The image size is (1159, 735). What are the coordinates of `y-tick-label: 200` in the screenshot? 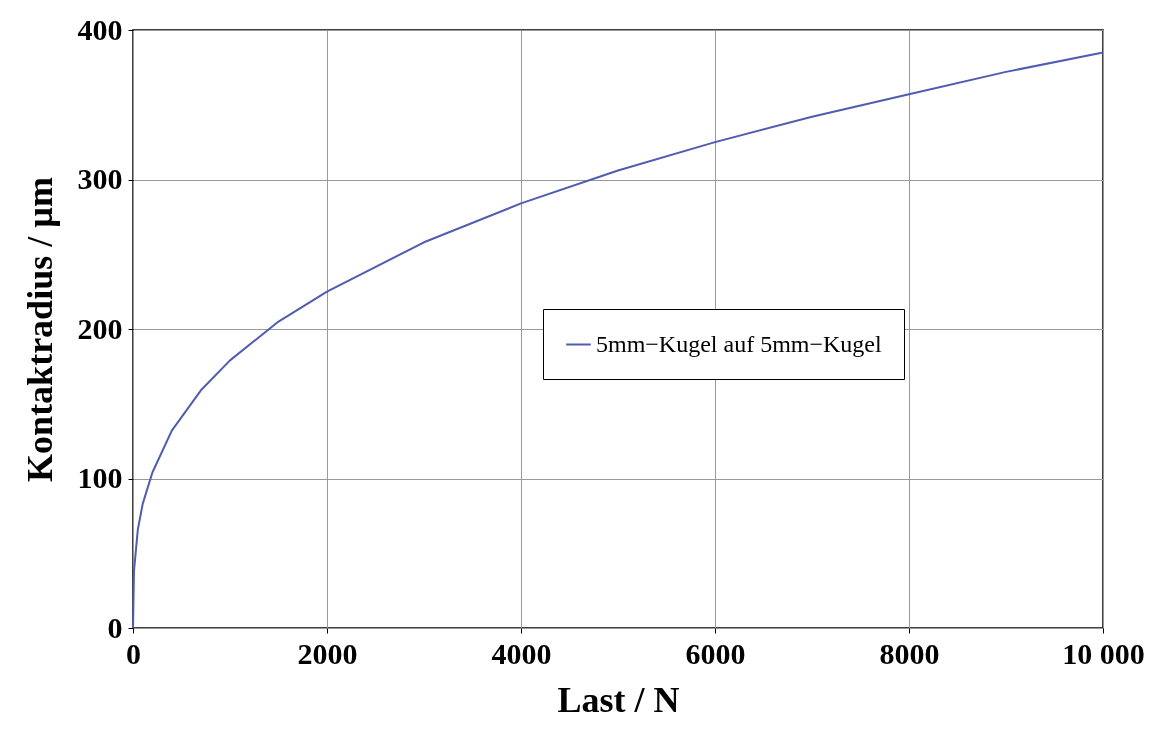 It's located at (100, 328).